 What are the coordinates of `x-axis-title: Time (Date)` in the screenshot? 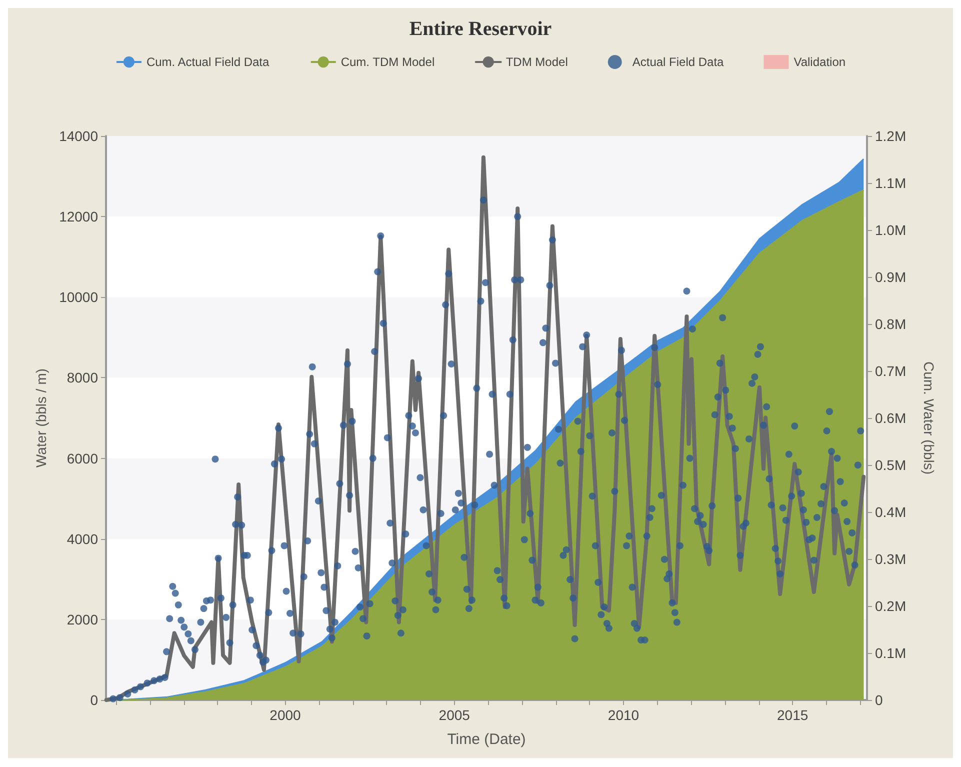 It's located at (486, 739).